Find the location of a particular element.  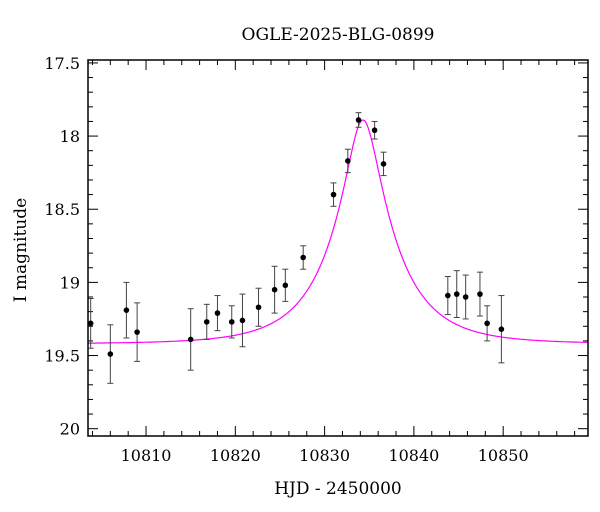

y-tick-label: 17.5 is located at coordinates (62, 63).